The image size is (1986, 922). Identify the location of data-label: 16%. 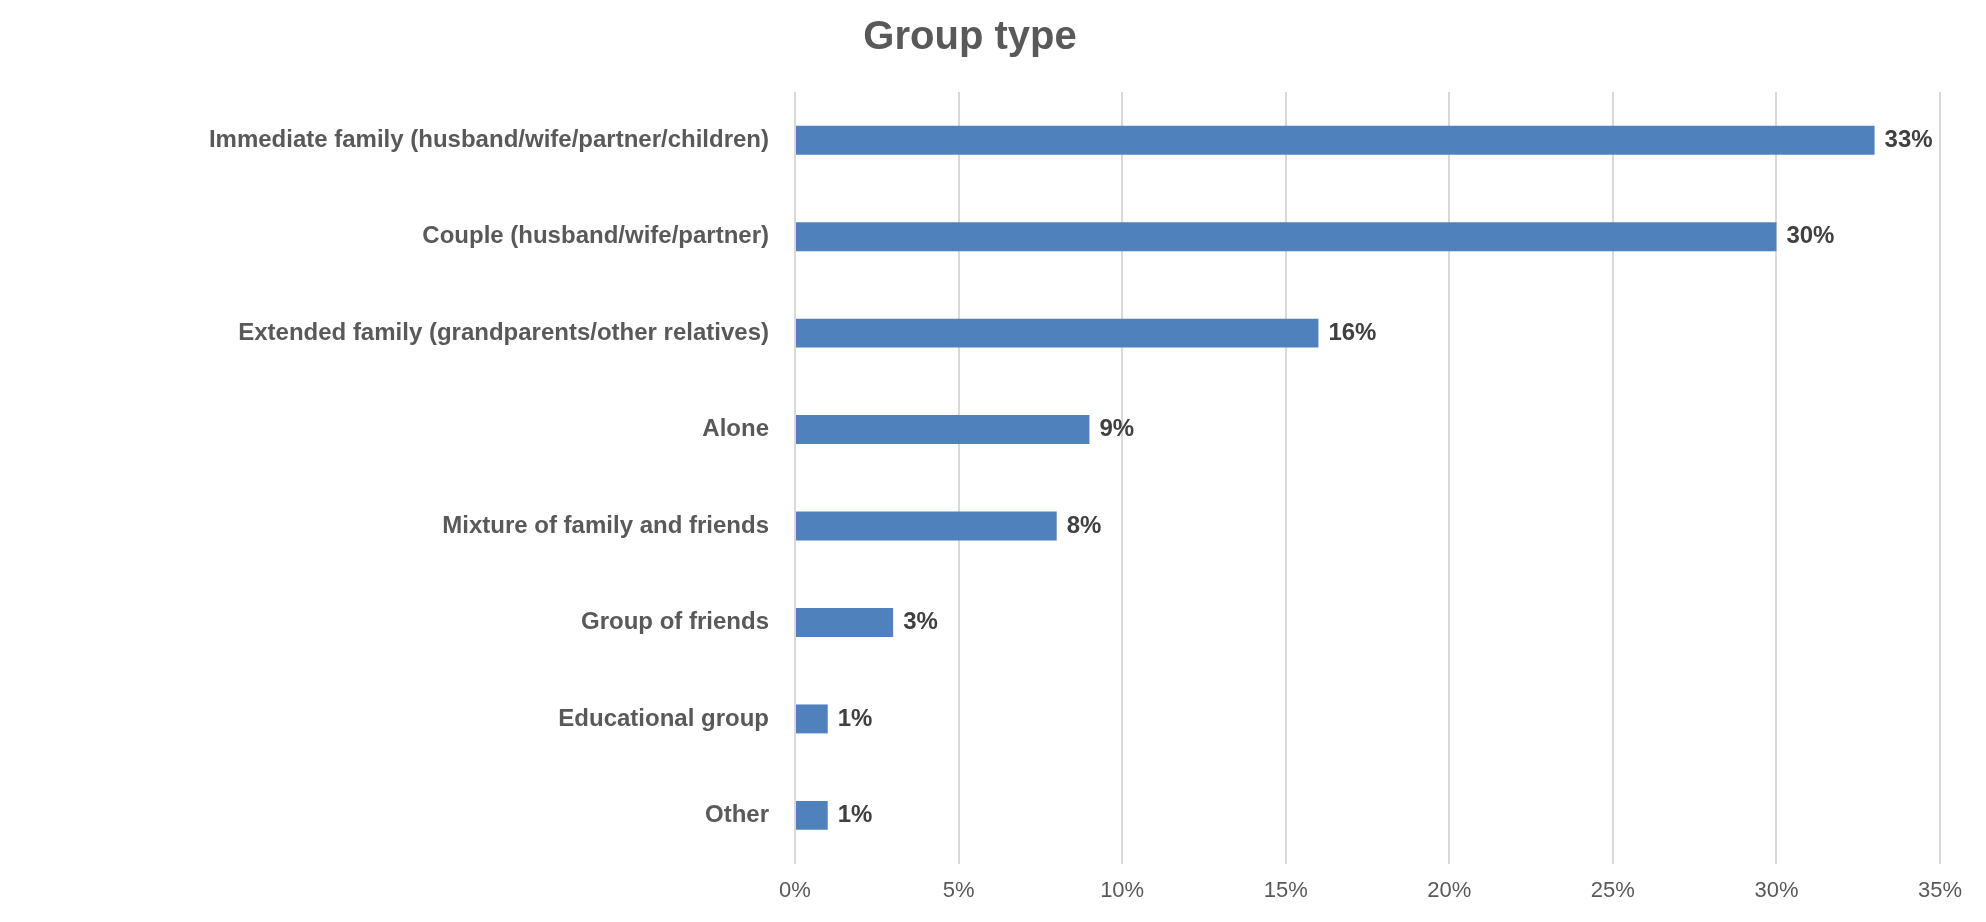
(1352, 331).